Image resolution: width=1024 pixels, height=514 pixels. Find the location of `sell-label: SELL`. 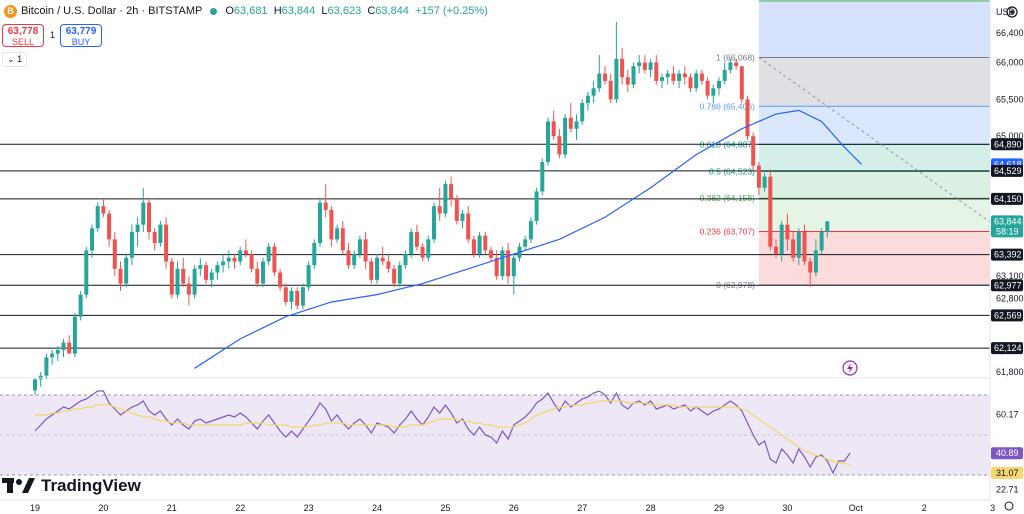

sell-label: SELL is located at coordinates (23, 42).